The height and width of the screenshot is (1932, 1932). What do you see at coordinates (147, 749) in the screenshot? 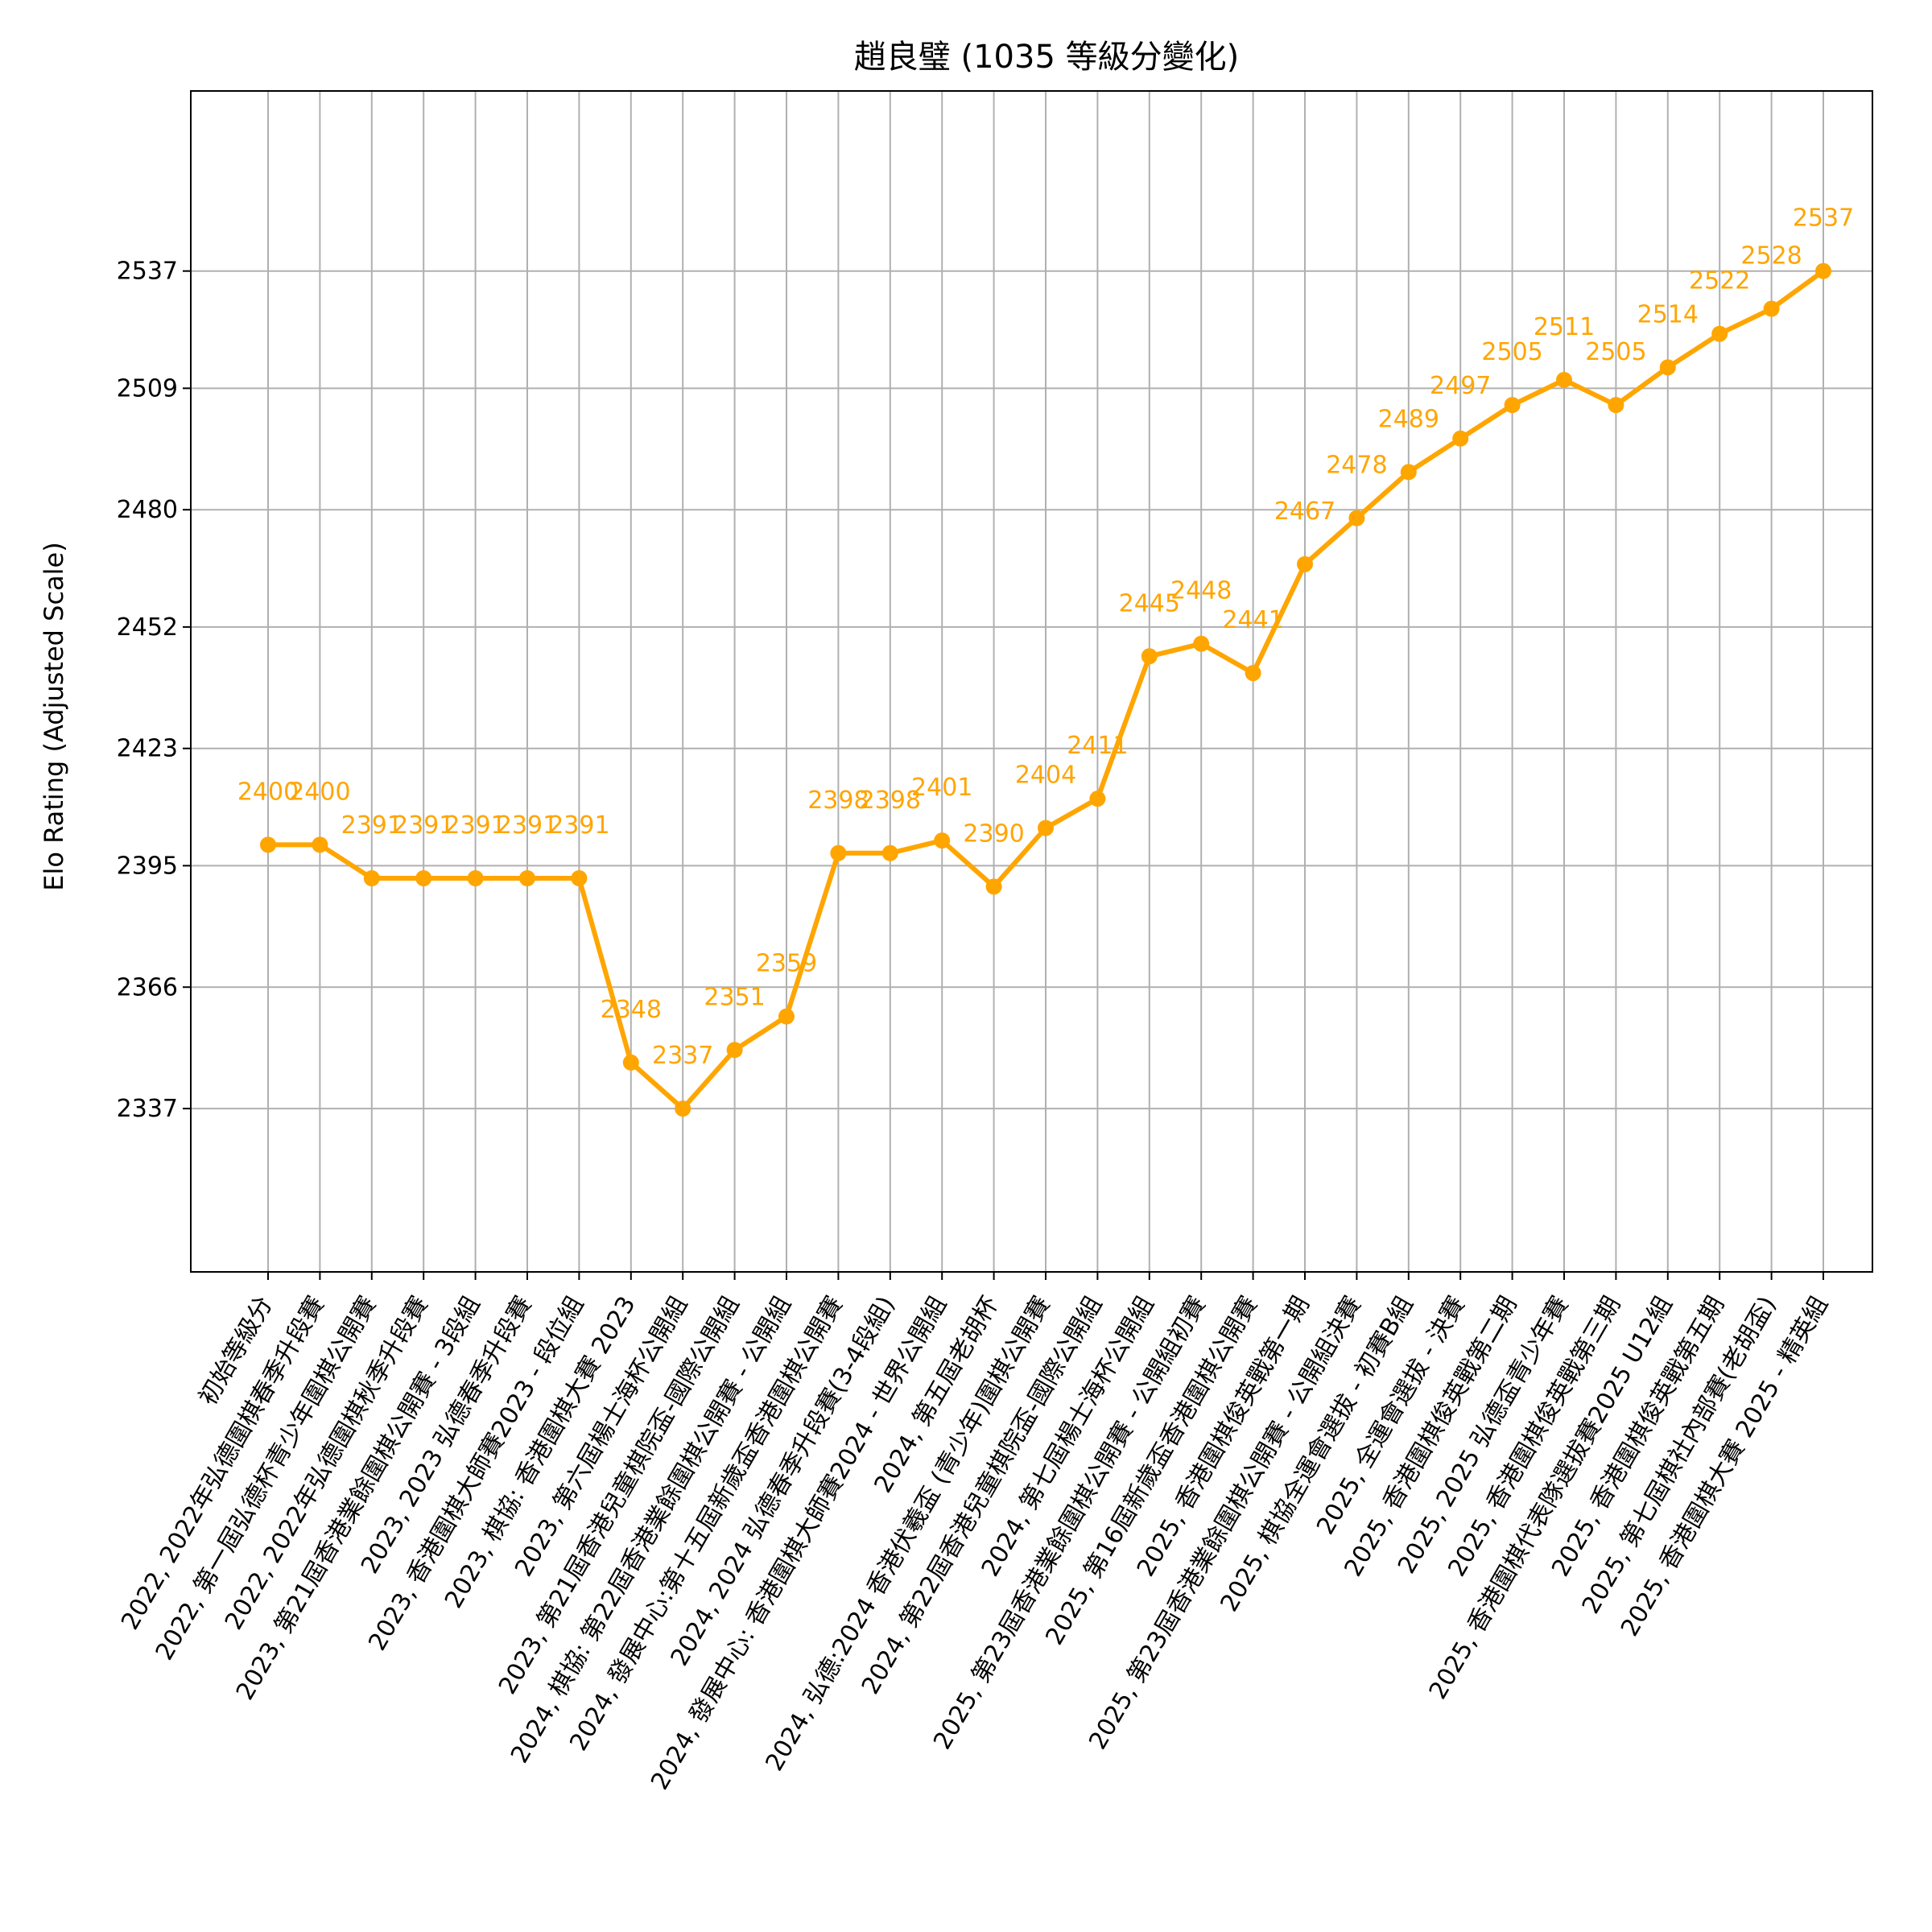
I see `y-tick-label: 2423` at bounding box center [147, 749].